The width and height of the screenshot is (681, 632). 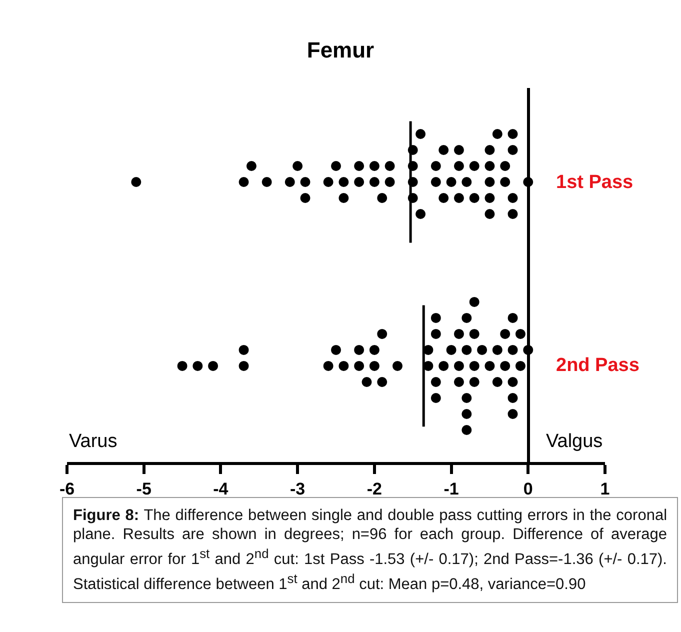 I want to click on x-tick-label: -6, so click(x=67, y=488).